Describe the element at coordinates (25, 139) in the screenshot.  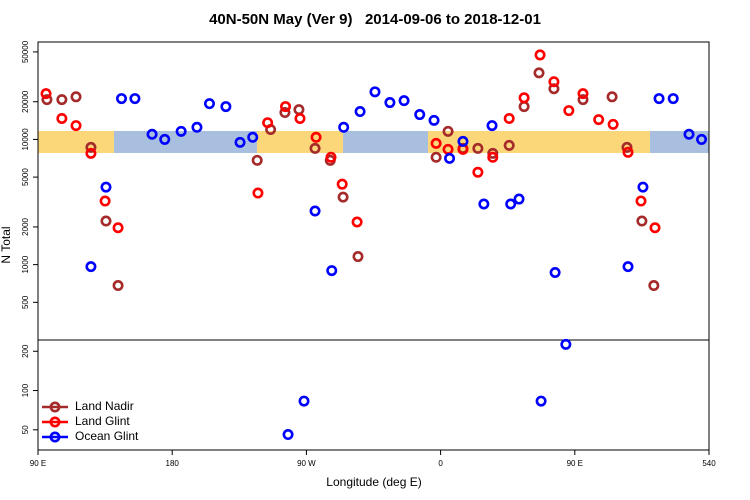
I see `y-tick-label: 10000` at that location.